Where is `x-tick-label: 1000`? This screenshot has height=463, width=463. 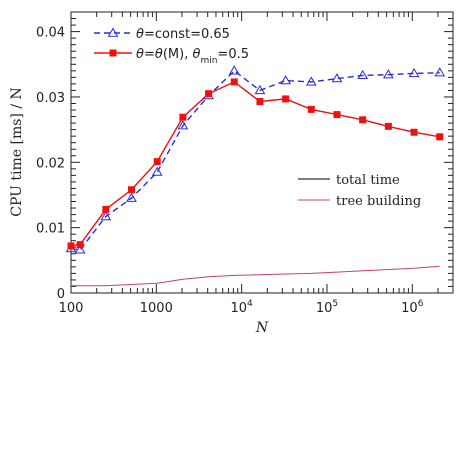 x-tick-label: 1000 is located at coordinates (156, 308).